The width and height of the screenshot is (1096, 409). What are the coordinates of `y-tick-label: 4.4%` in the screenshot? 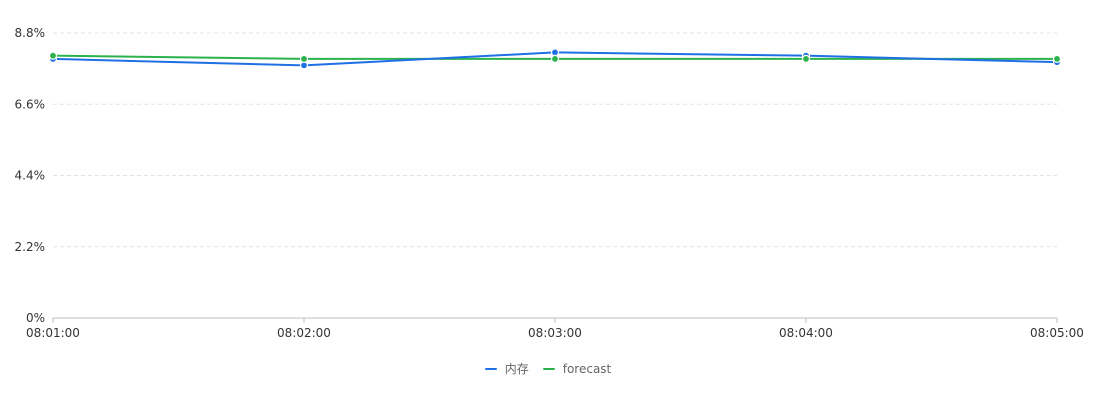 It's located at (30, 176).